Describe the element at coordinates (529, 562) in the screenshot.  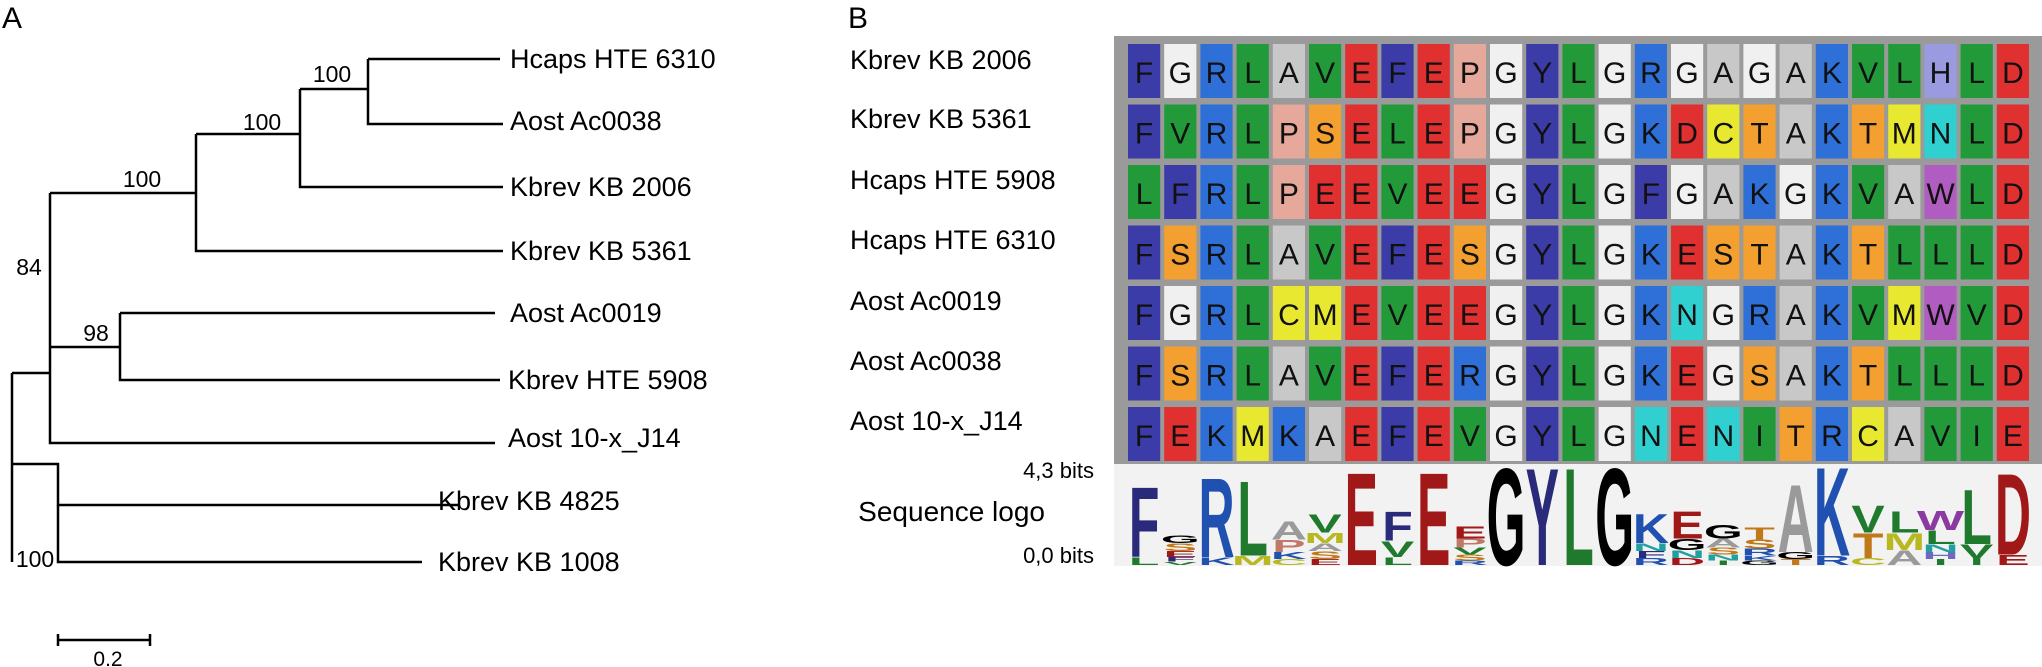
I see `taxon-label: Kbrev KB 1008` at that location.